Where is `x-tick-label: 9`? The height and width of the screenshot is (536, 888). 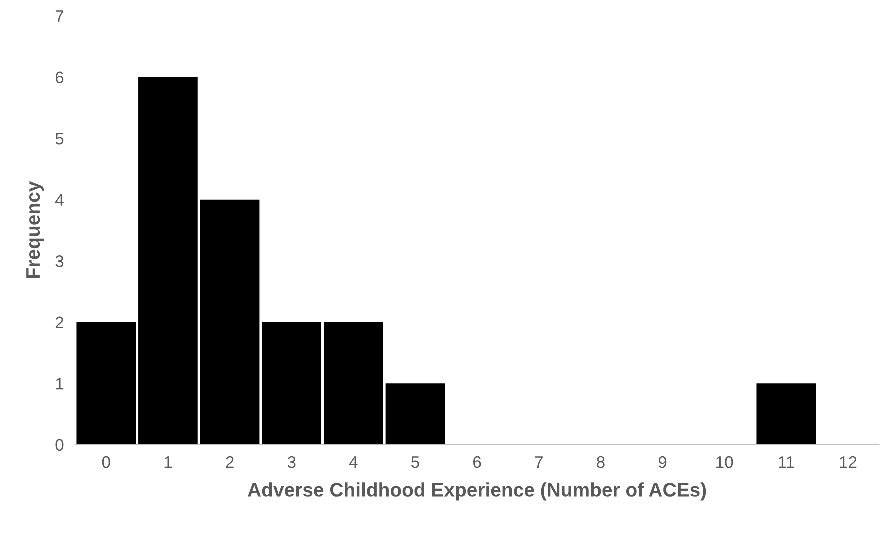 x-tick-label: 9 is located at coordinates (662, 462).